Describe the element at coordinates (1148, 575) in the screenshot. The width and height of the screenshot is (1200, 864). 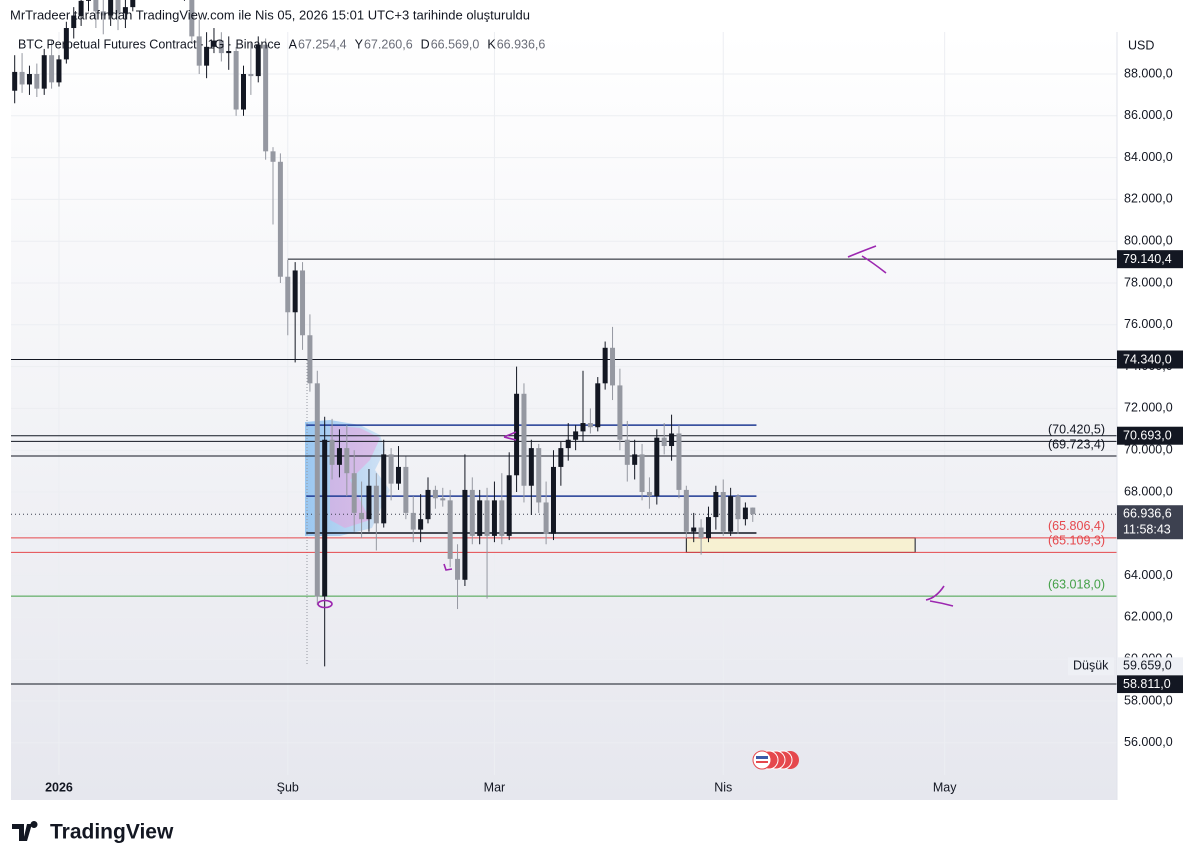
I see `y-tick-label: 64.000,0` at that location.